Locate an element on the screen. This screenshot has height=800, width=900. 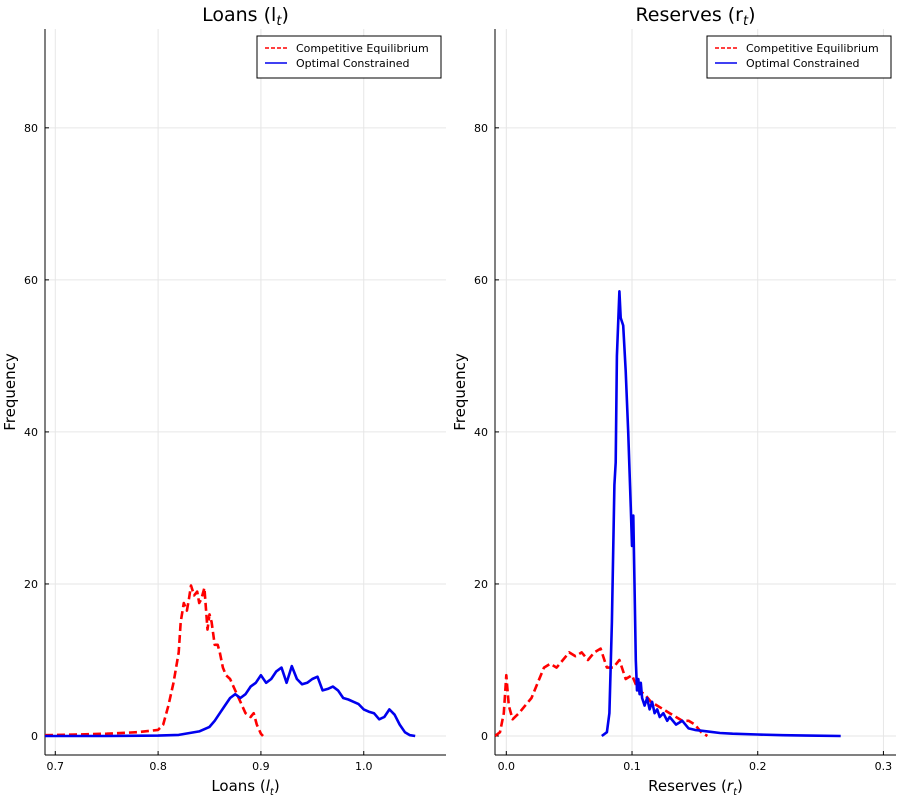
chart-title: Loans (lt) is located at coordinates (245, 16).